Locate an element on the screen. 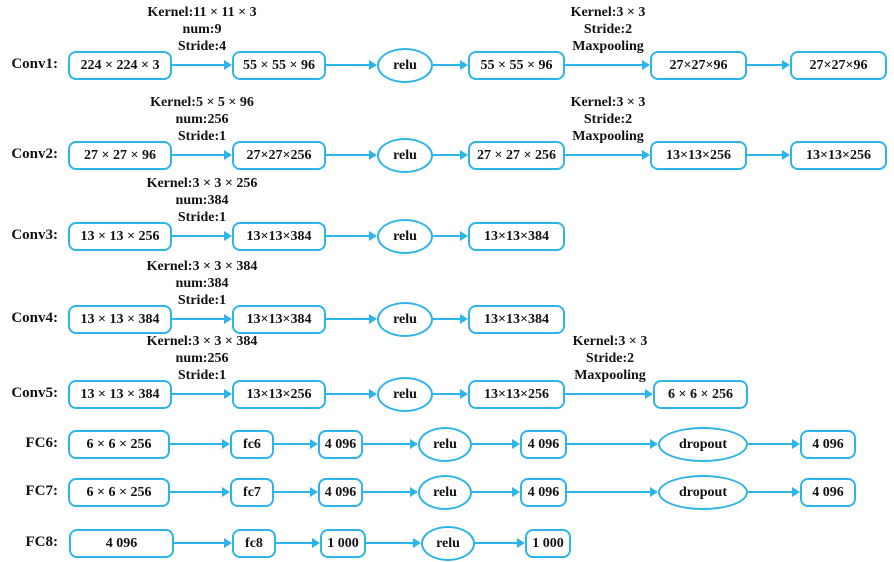 The height and width of the screenshot is (562, 894). annotation-line: Kernel:11 × 11 × 3 is located at coordinates (202, 12).